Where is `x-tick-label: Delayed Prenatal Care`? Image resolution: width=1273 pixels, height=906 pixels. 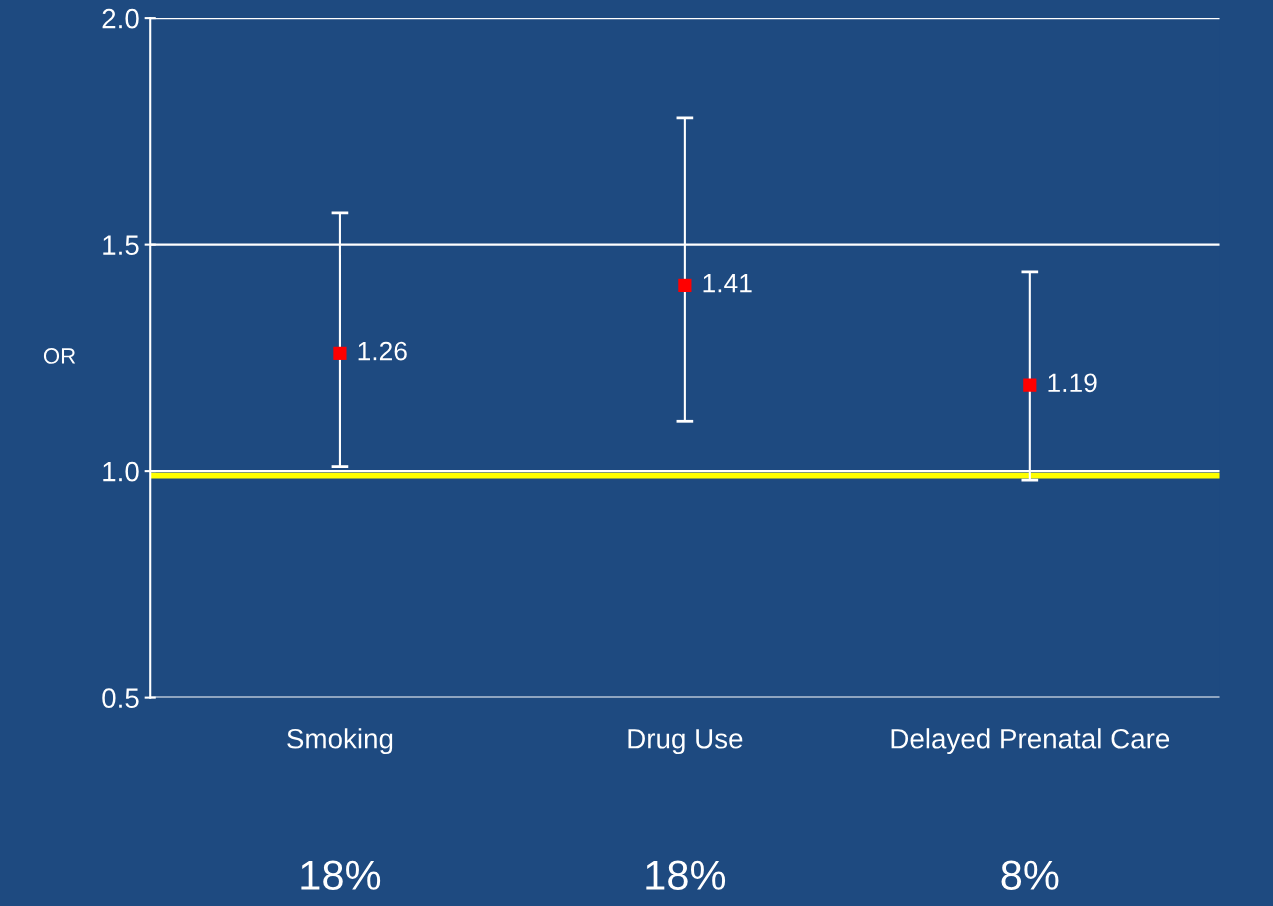
x-tick-label: Delayed Prenatal Care is located at coordinates (1030, 741).